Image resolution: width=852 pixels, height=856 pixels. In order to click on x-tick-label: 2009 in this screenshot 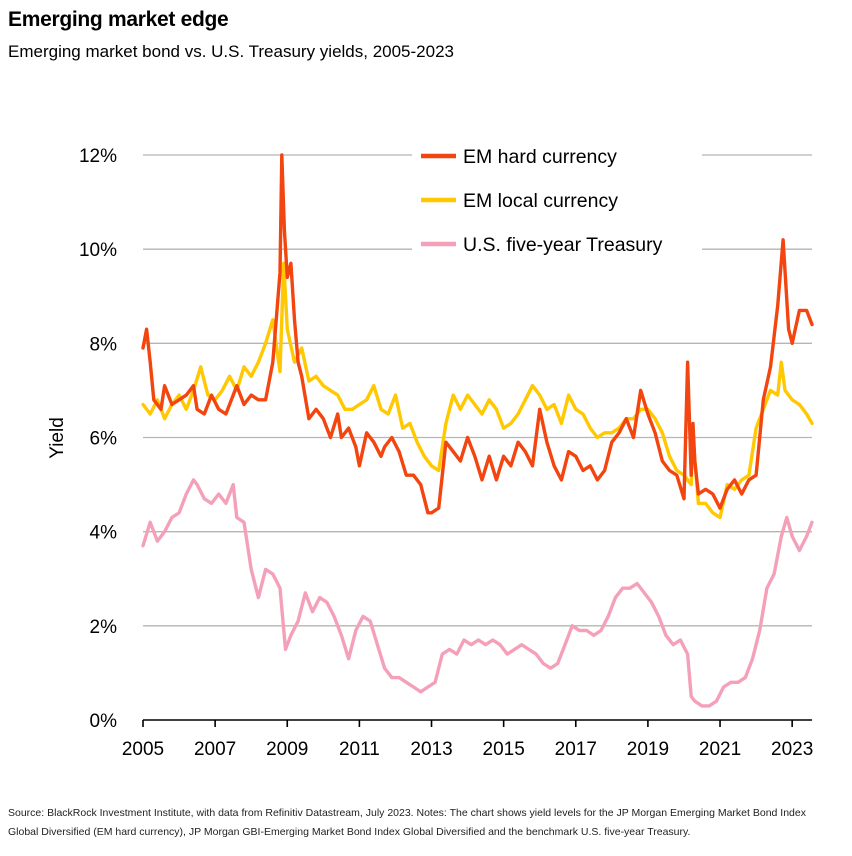, I will do `click(287, 749)`.